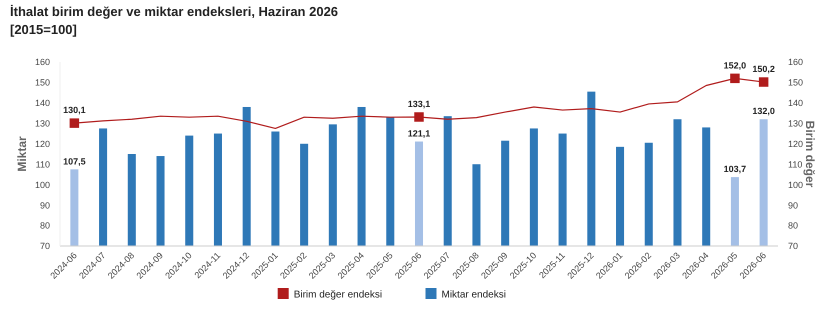 This screenshot has height=319, width=820. What do you see at coordinates (735, 169) in the screenshot?
I see `data-label: 103,7` at bounding box center [735, 169].